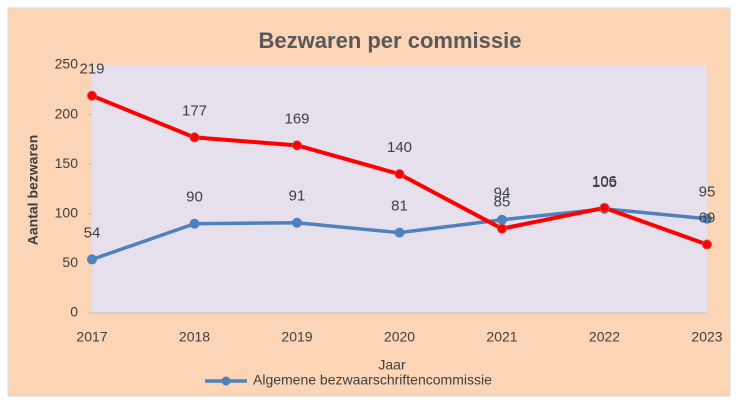  Describe the element at coordinates (74, 312) in the screenshot. I see `y-tick-label: 0` at that location.